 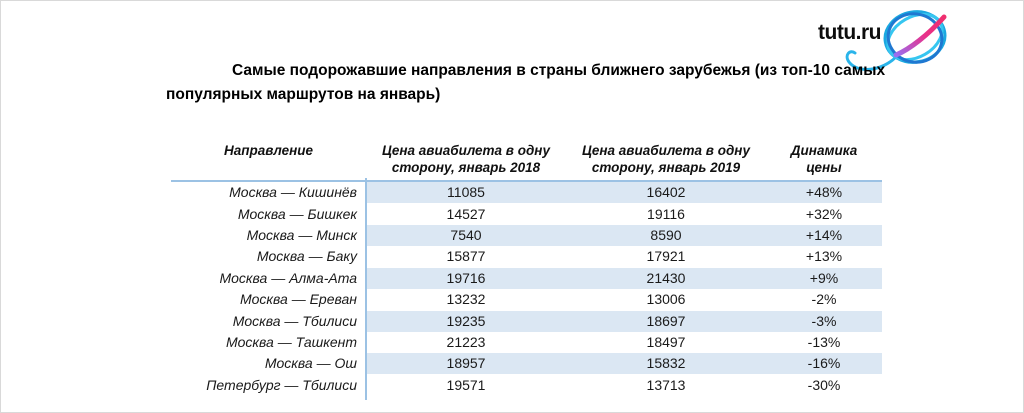 I want to click on table-row: Москва — Ереван 13232 13006 -2%, so click(x=526, y=300).